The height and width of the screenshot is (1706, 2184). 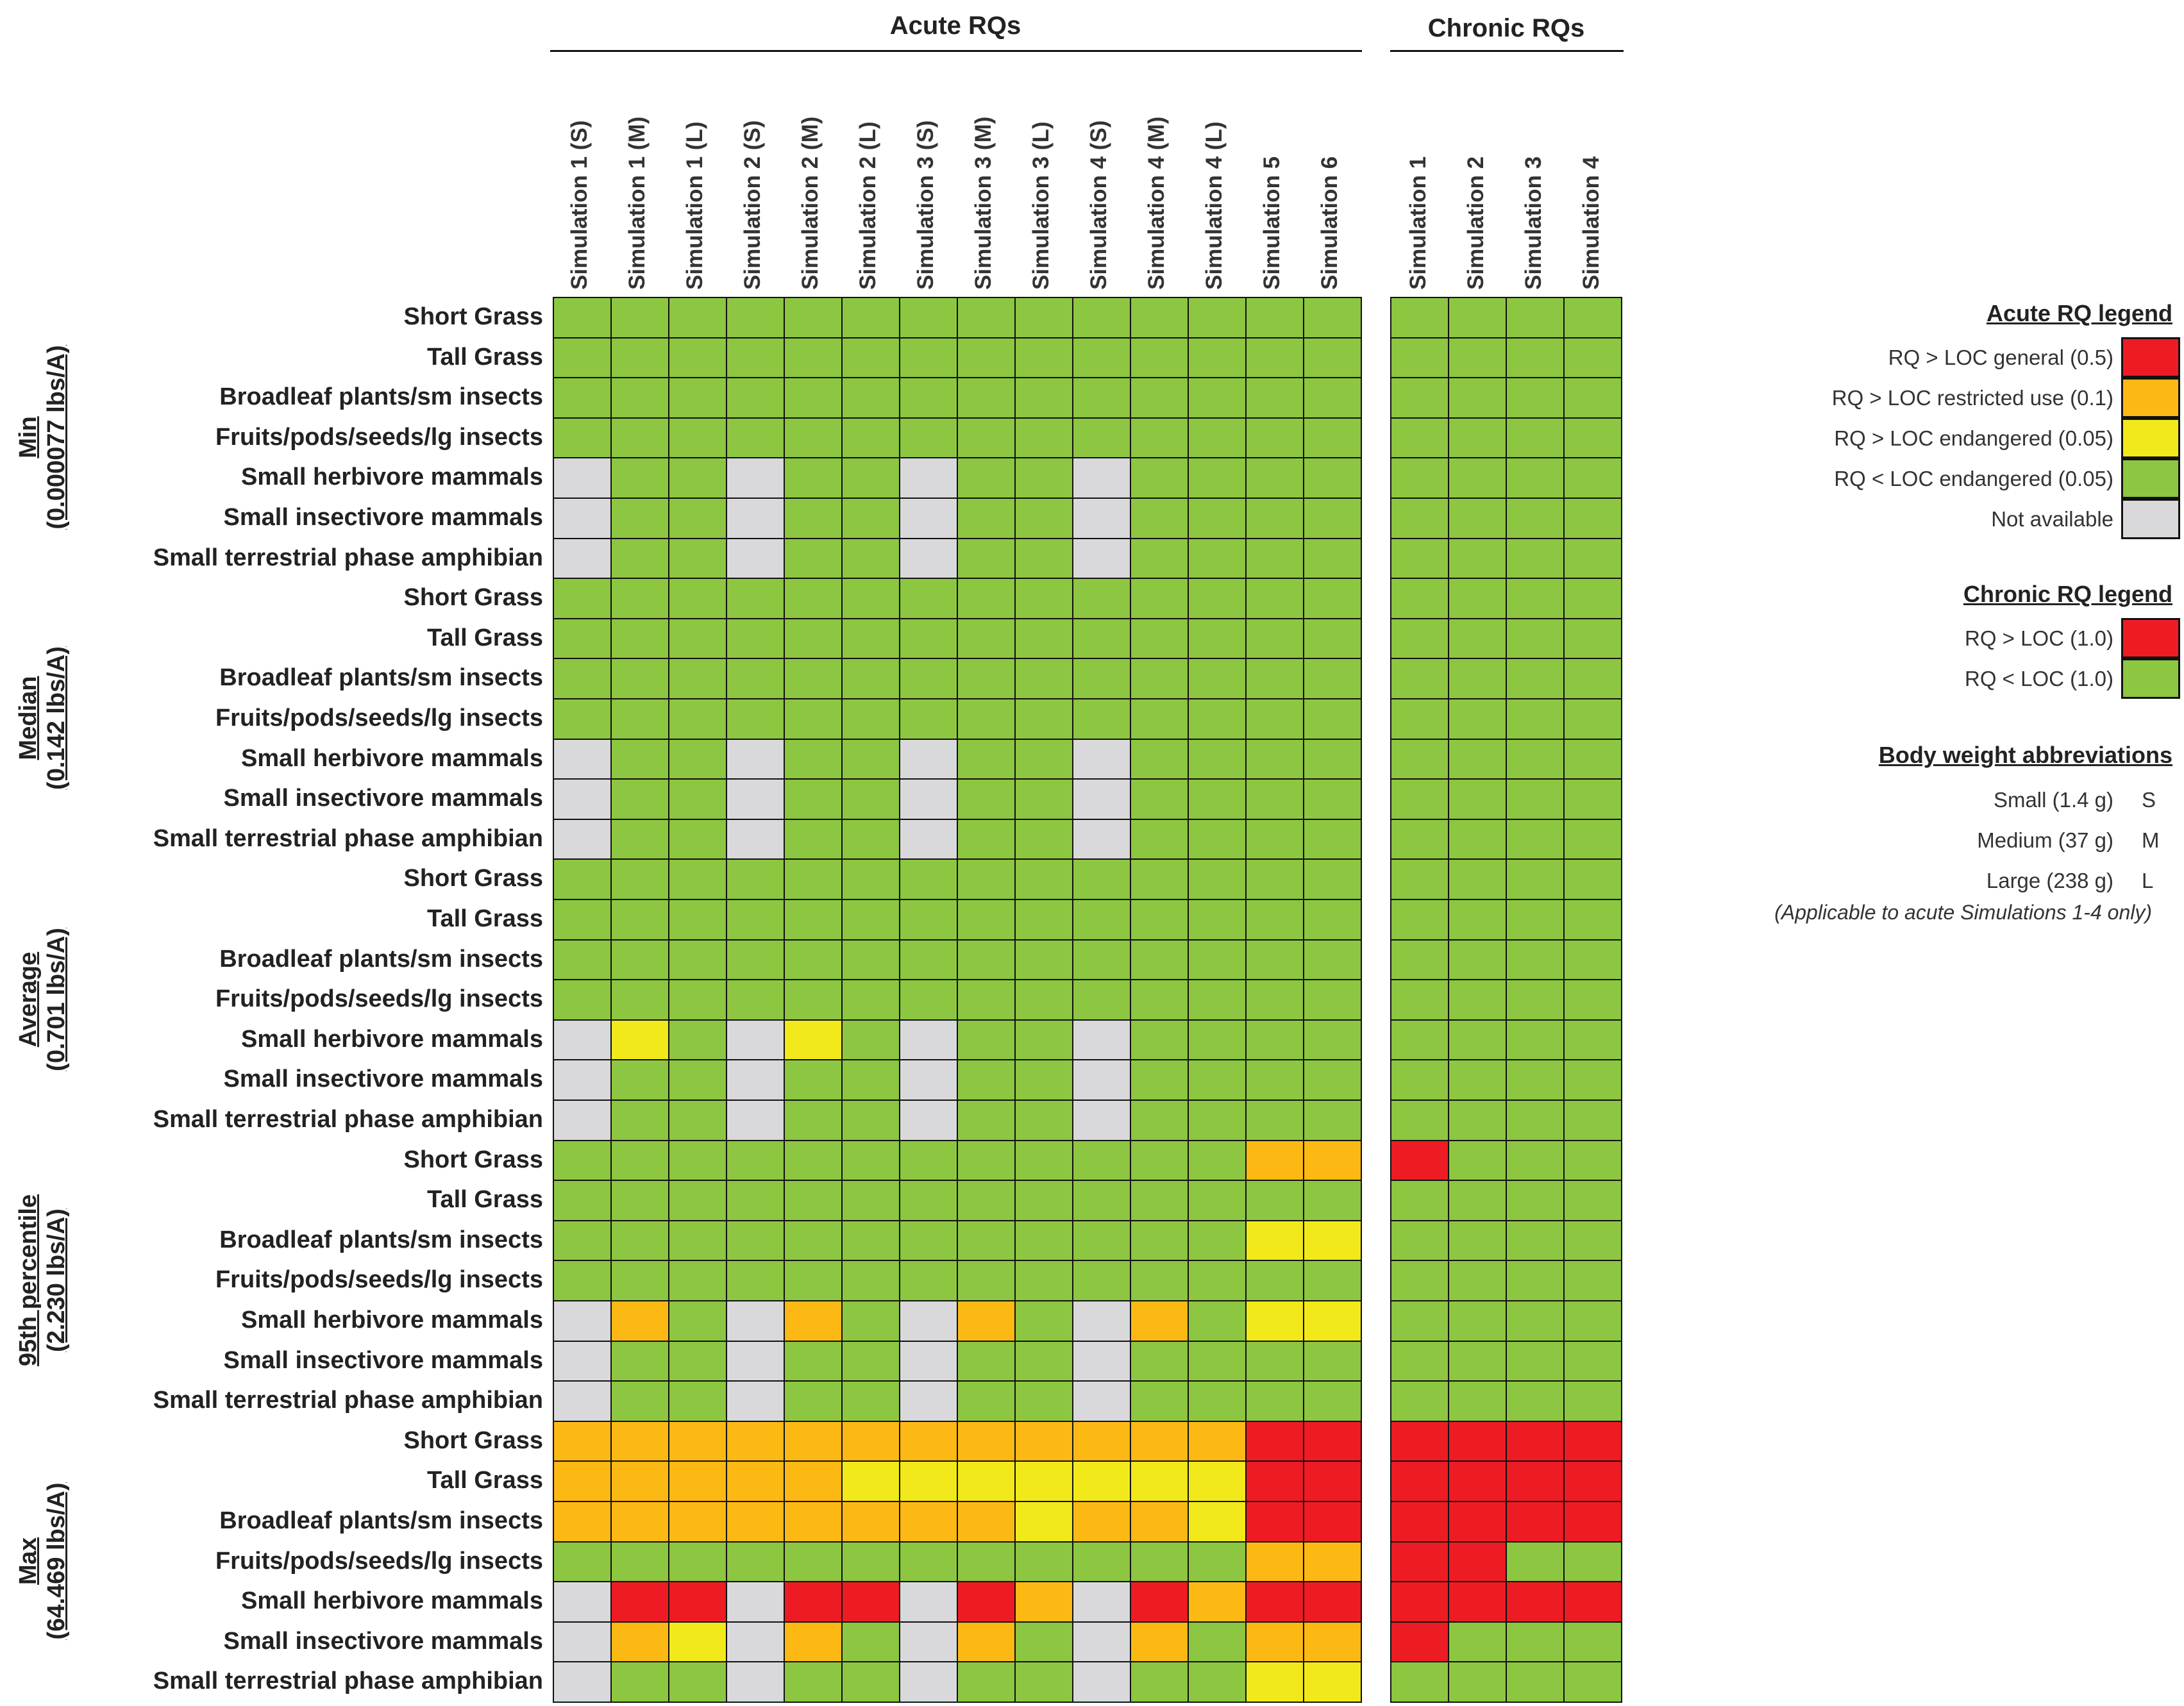 I want to click on acute-column-label: Simulation 4 (L), so click(x=1214, y=205).